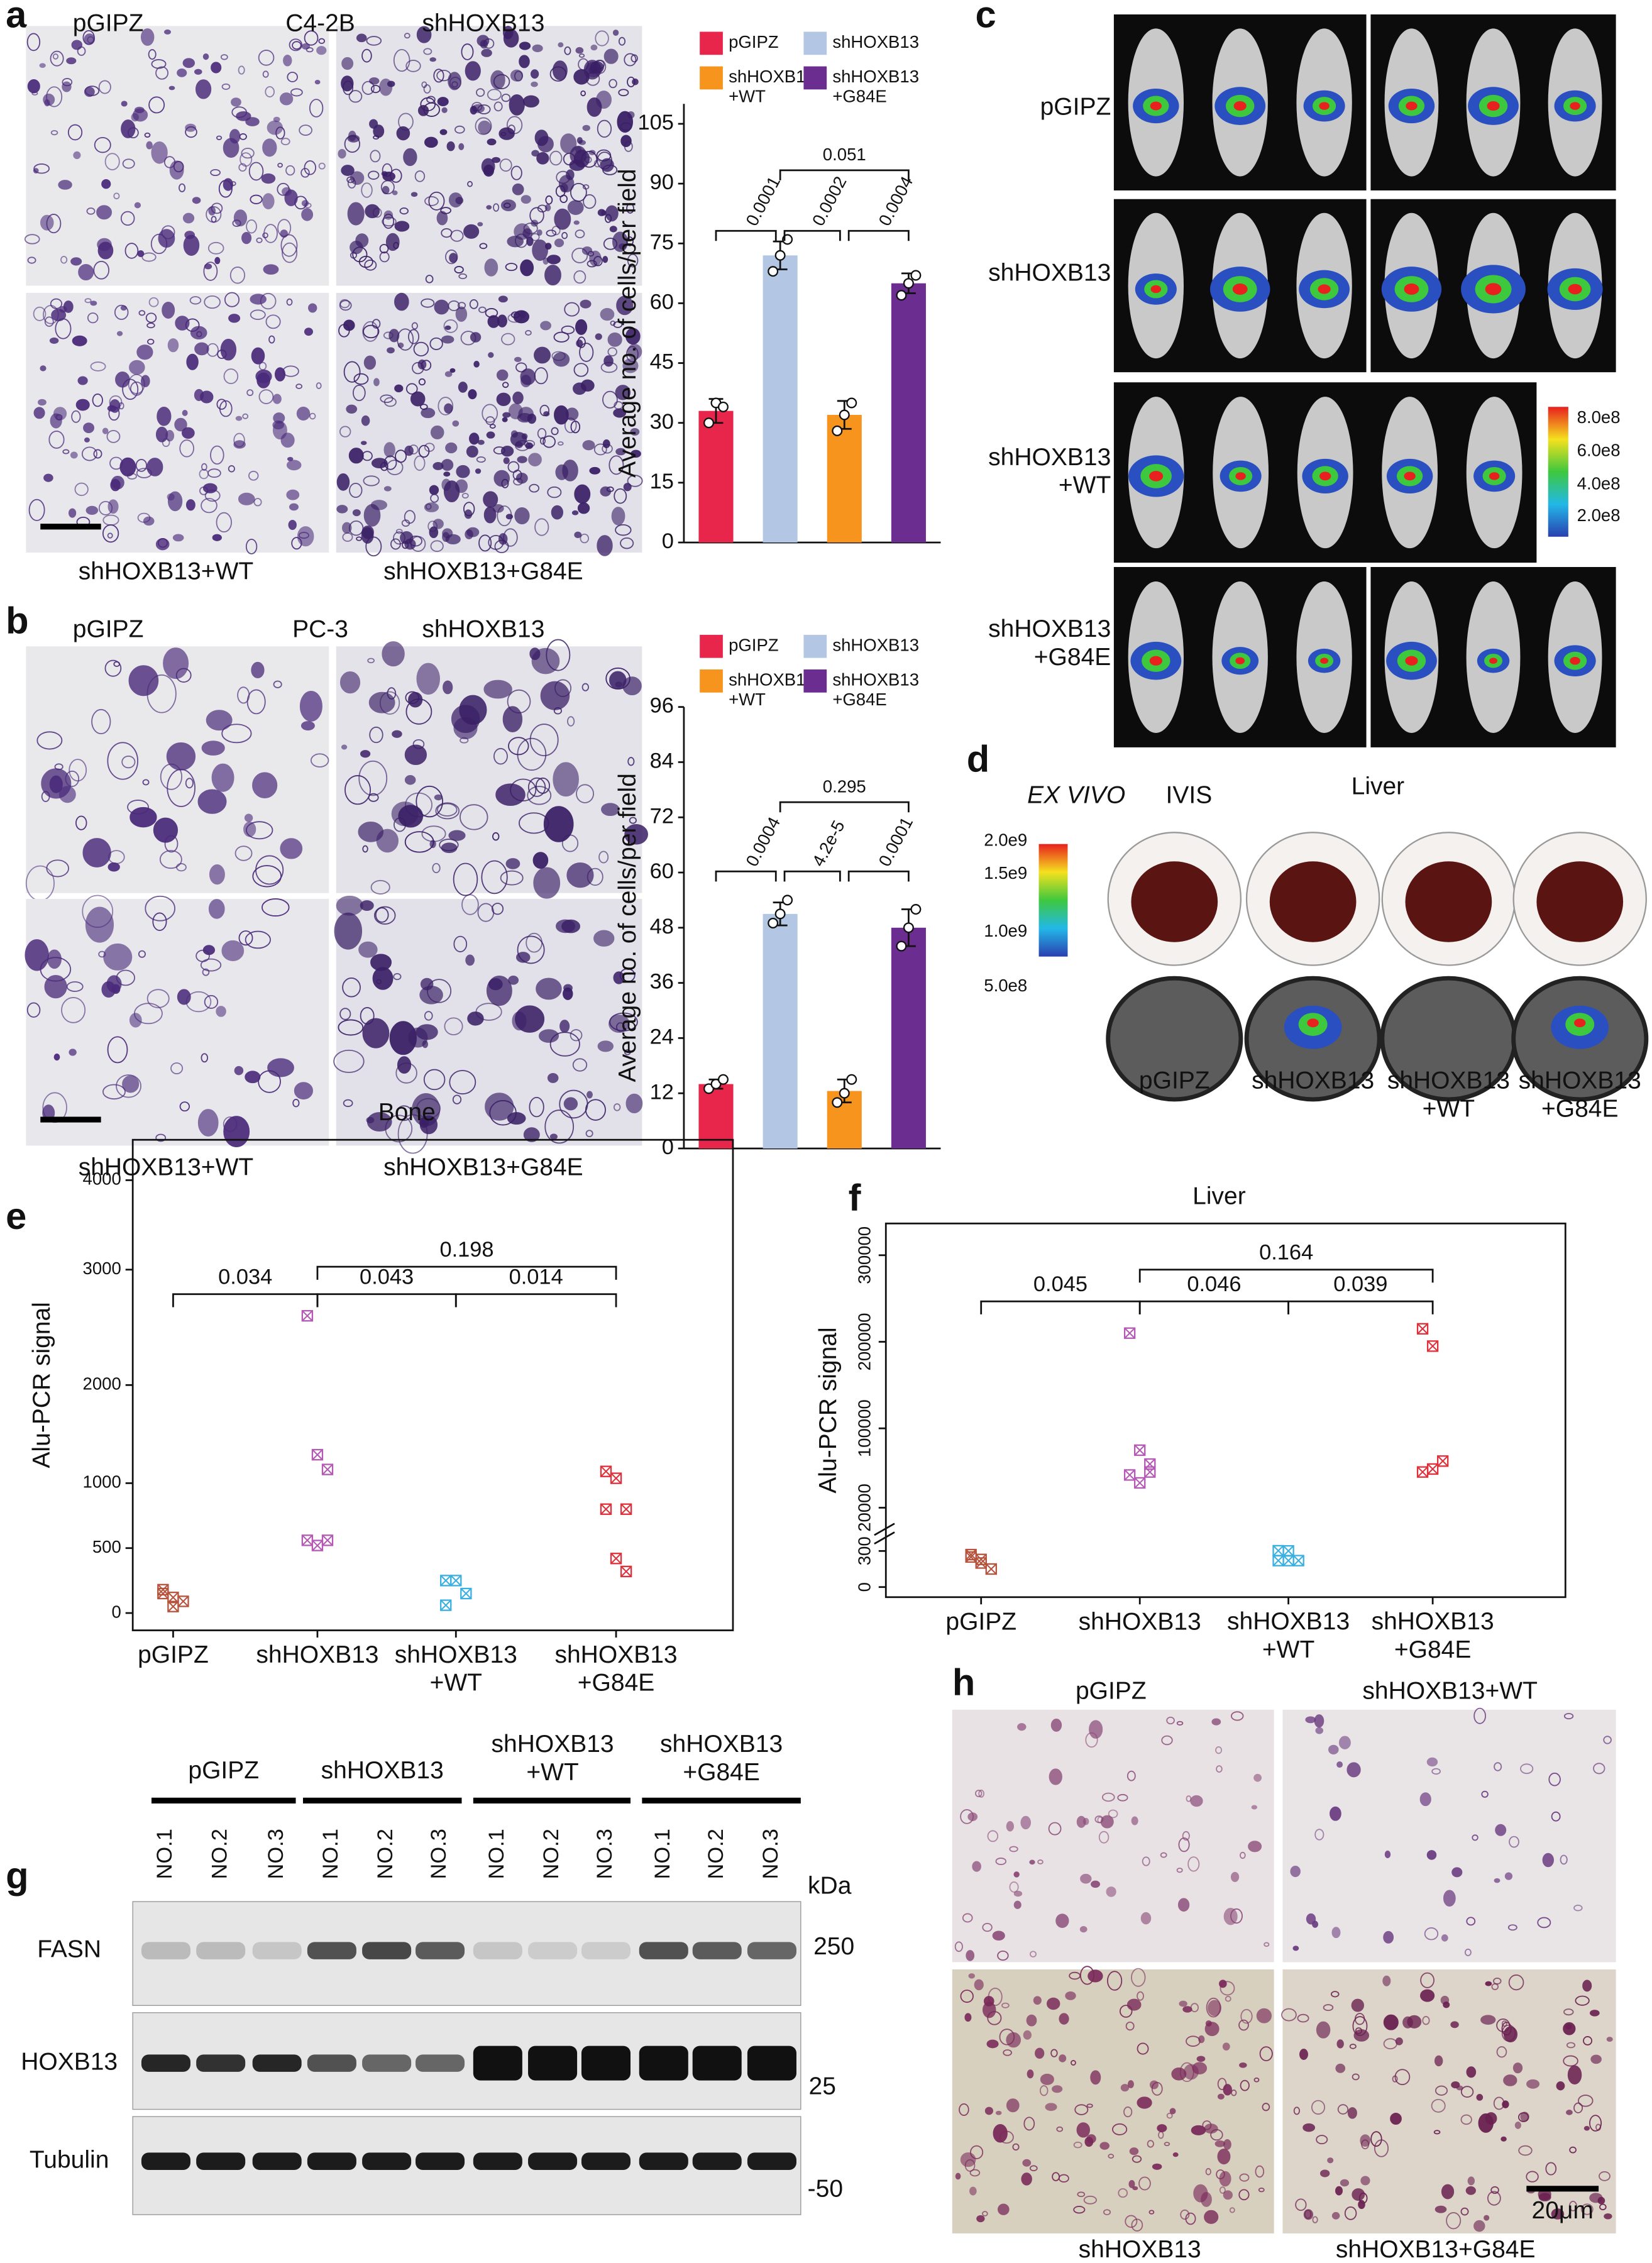 This screenshot has height=2263, width=1652. I want to click on colorbar-label: 6.0e8, so click(1599, 450).